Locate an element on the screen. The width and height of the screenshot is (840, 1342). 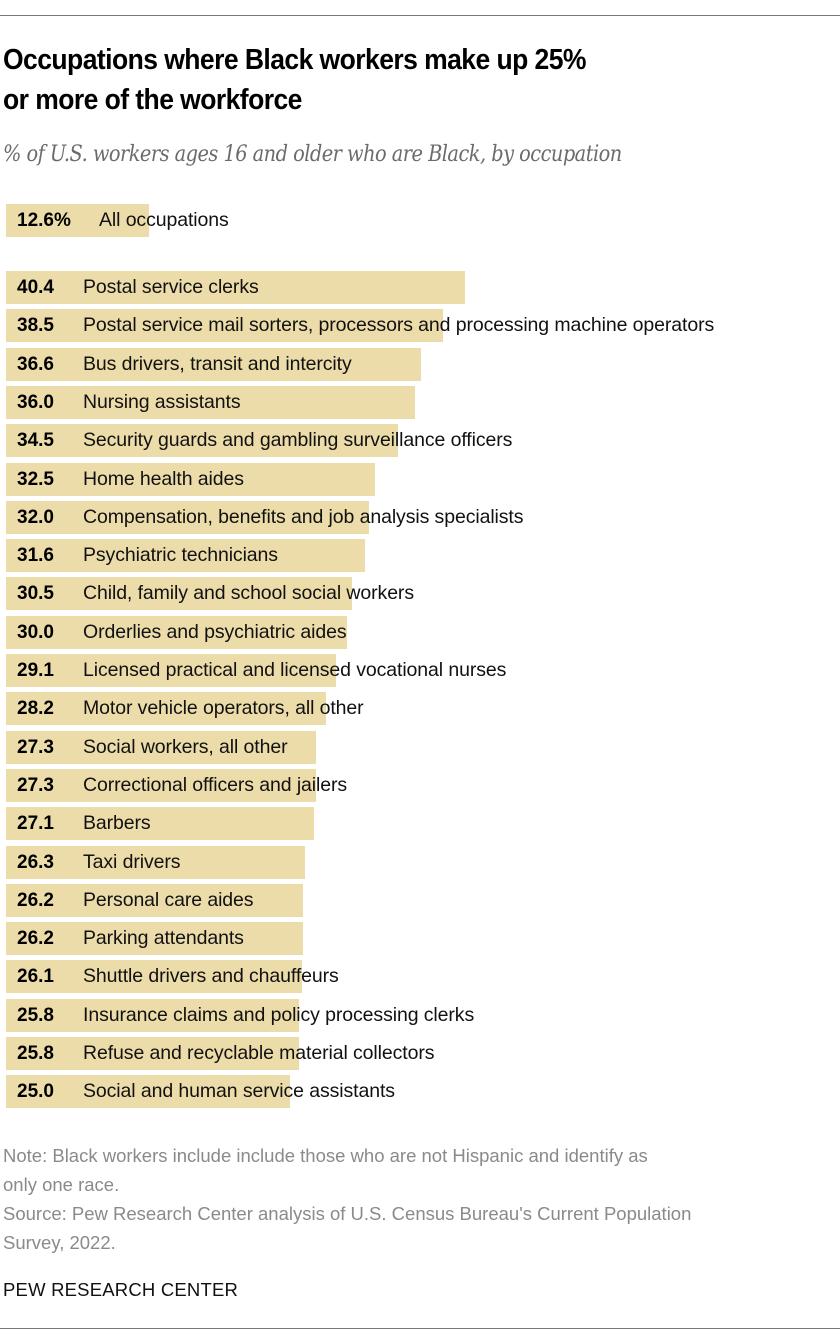
bar-label: Social and human service assistants is located at coordinates (239, 1091).